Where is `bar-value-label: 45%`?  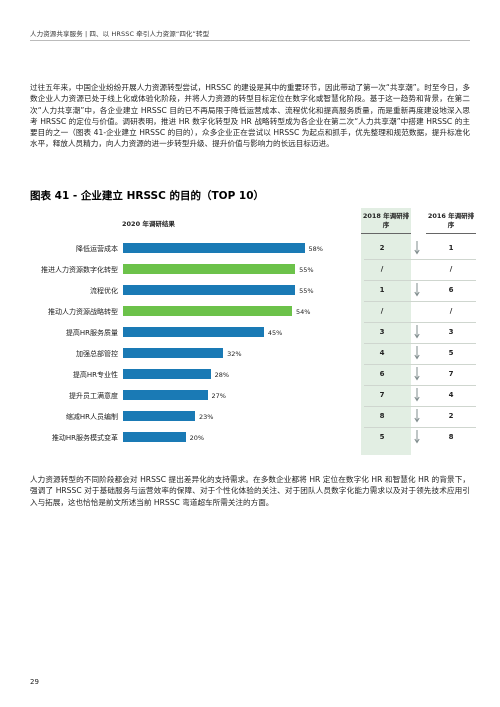 bar-value-label: 45% is located at coordinates (275, 332).